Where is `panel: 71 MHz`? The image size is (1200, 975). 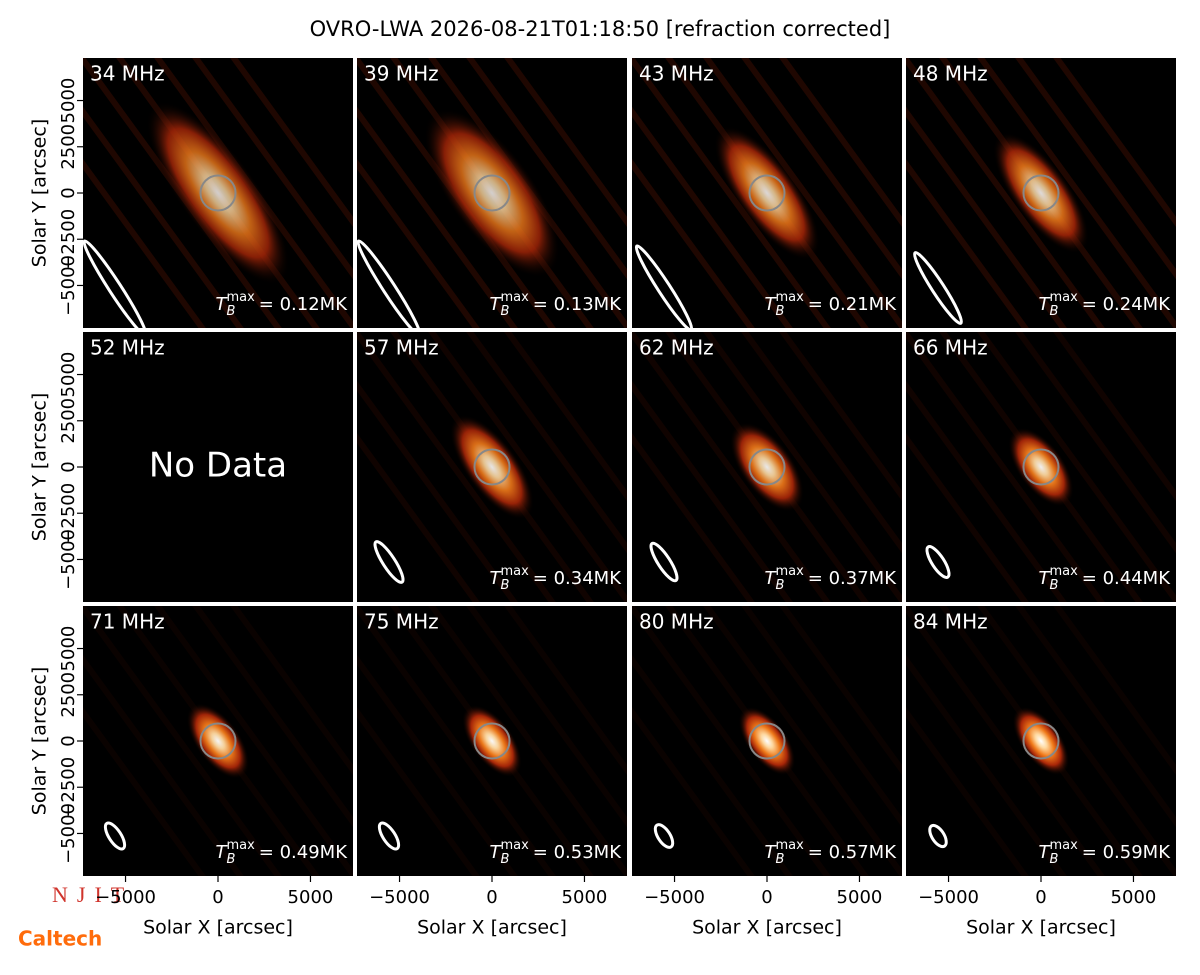
panel: 71 MHz is located at coordinates (218, 741).